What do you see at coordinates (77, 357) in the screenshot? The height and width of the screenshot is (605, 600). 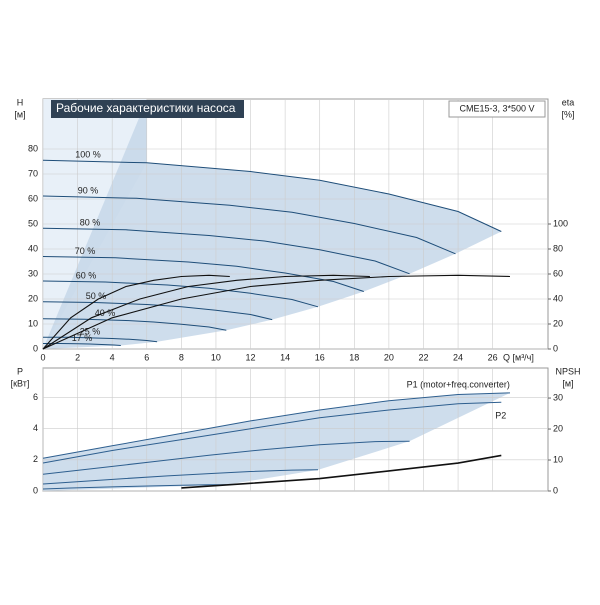 I see `x-tick-label: 2` at bounding box center [77, 357].